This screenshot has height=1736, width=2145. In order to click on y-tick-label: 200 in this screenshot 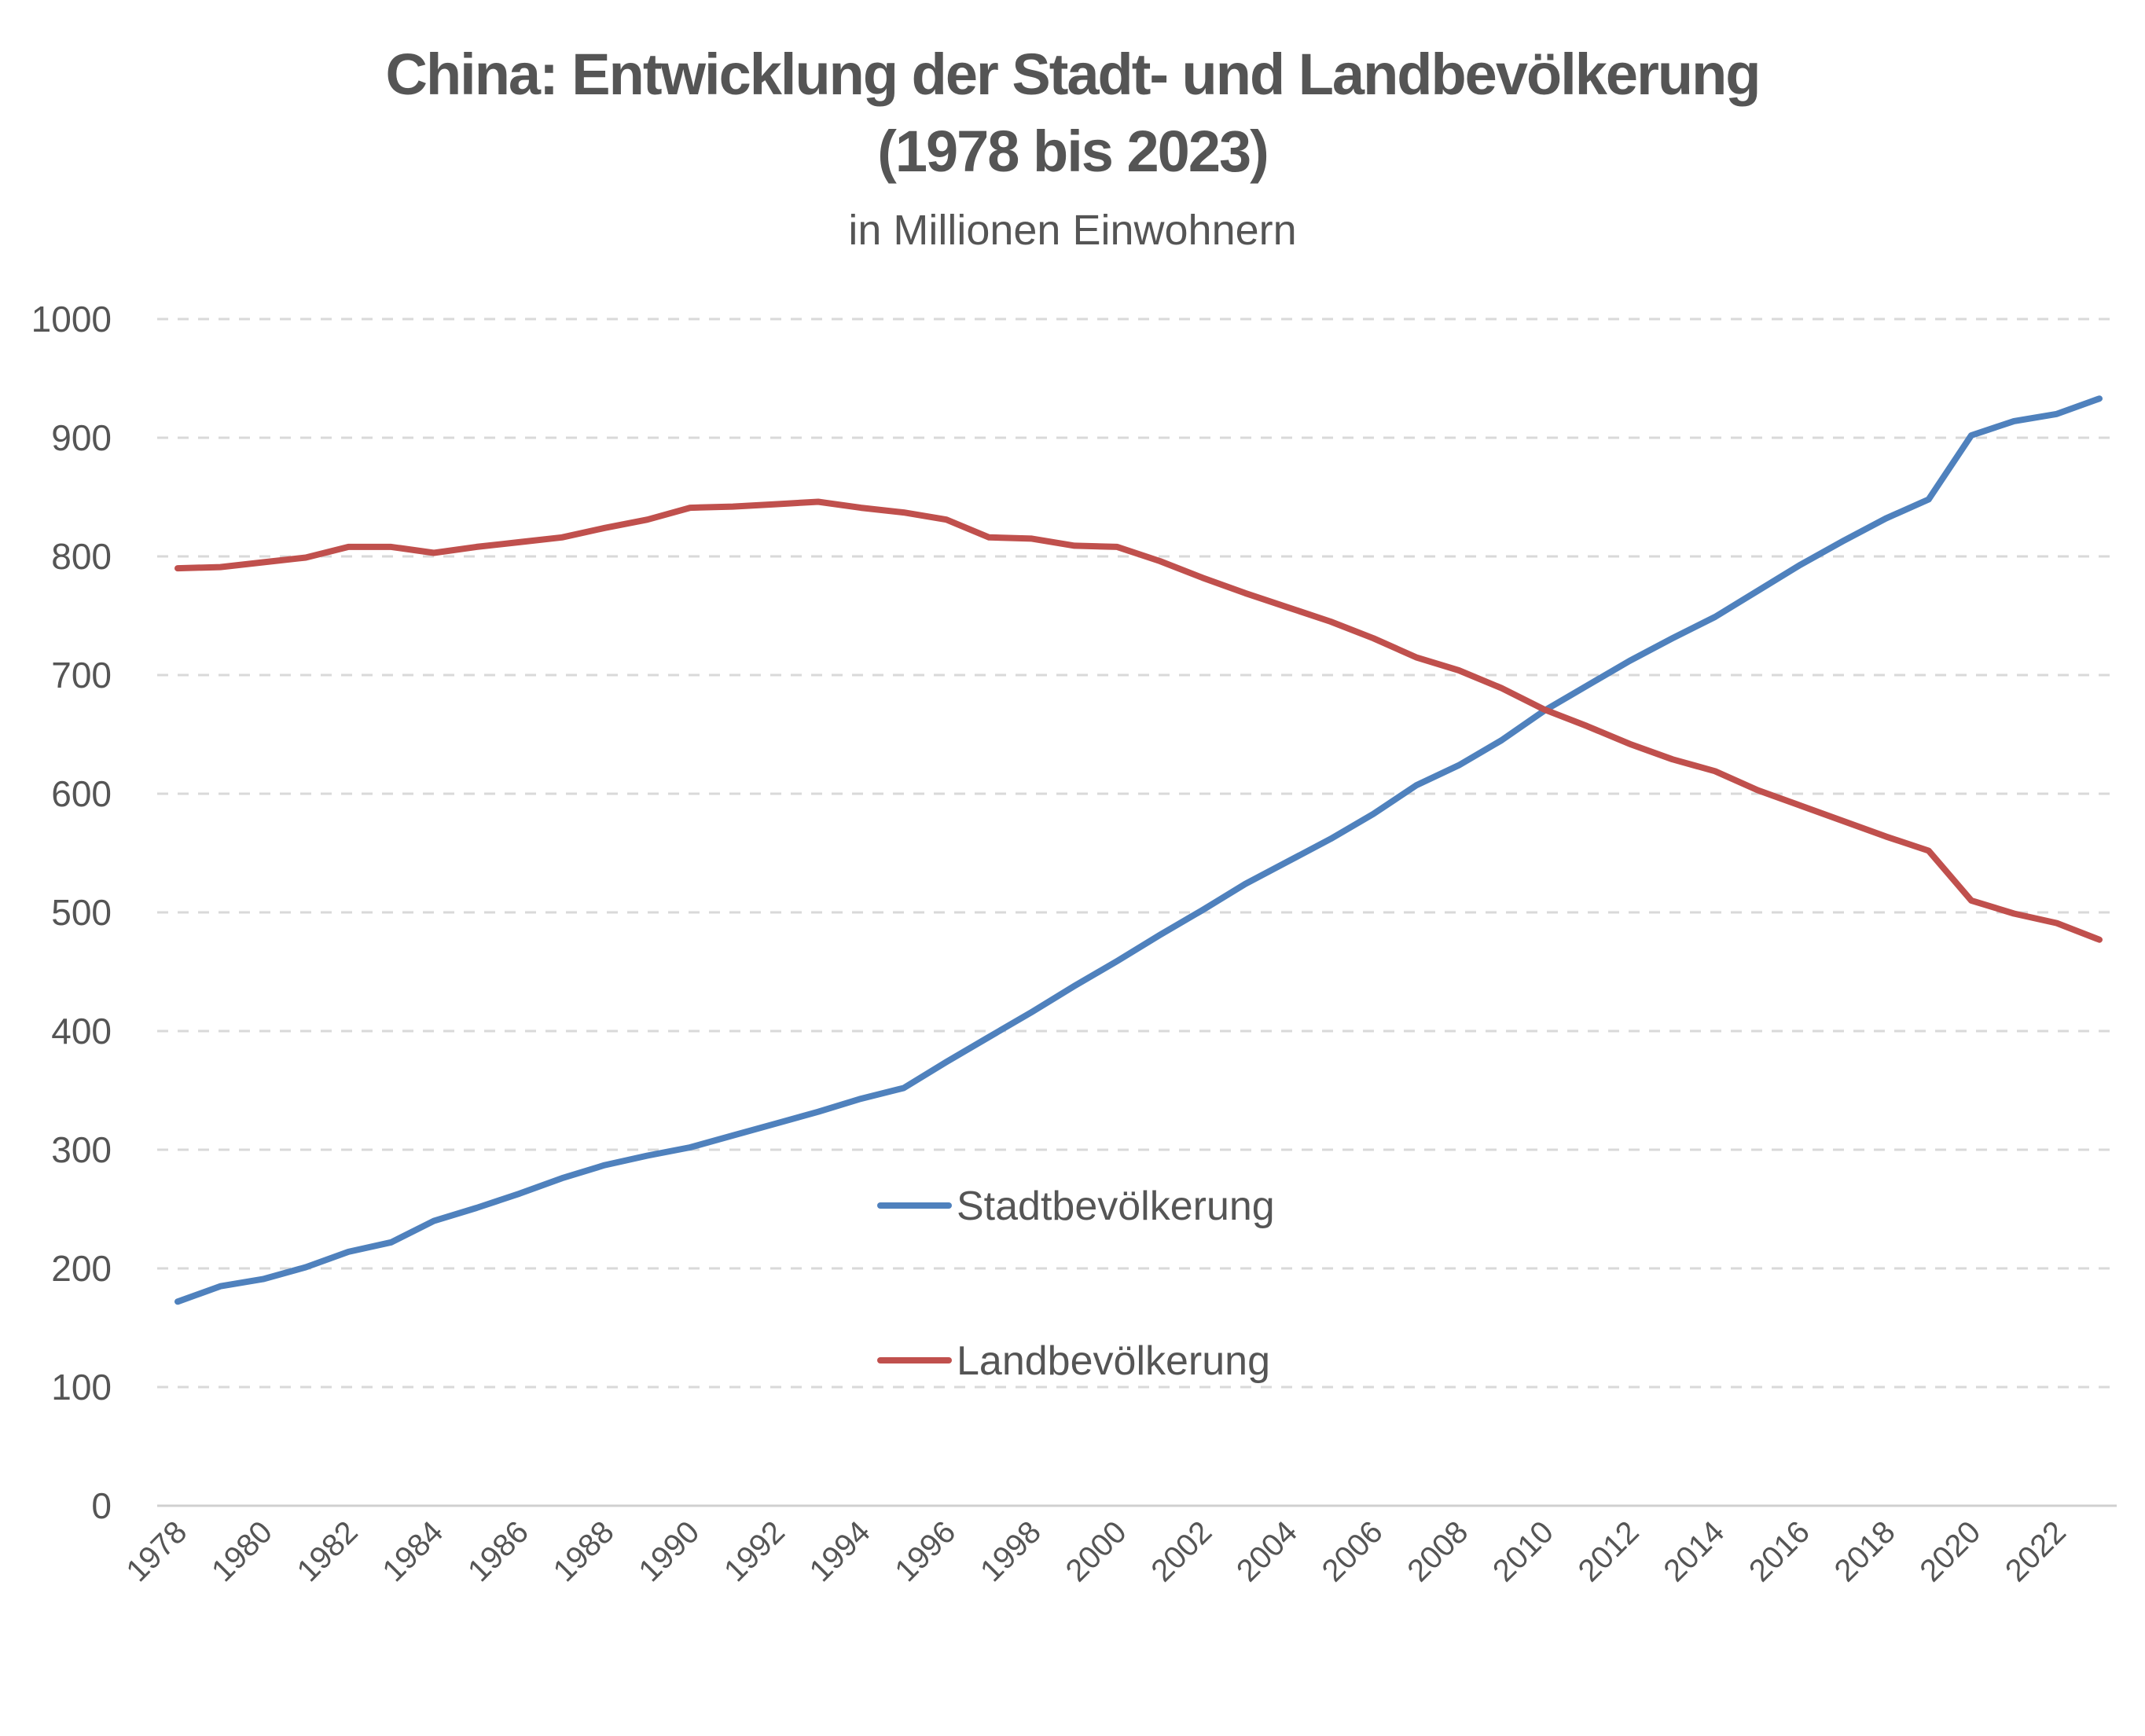, I will do `click(82, 1268)`.